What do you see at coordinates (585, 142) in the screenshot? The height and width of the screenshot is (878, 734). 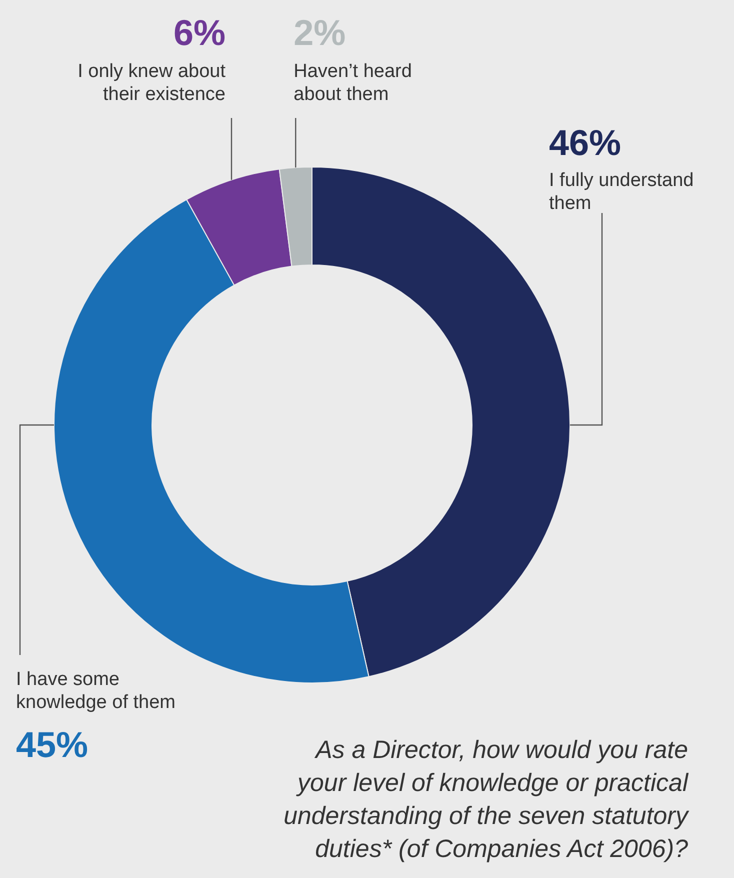 I see `data-label: 46%` at bounding box center [585, 142].